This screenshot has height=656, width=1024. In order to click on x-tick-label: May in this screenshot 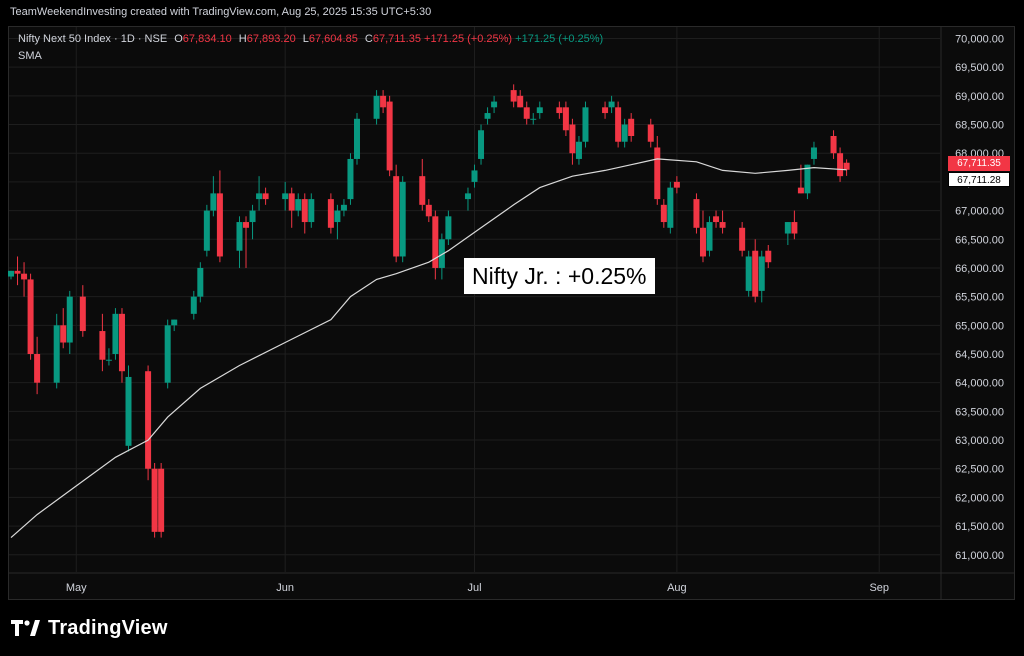, I will do `click(76, 588)`.